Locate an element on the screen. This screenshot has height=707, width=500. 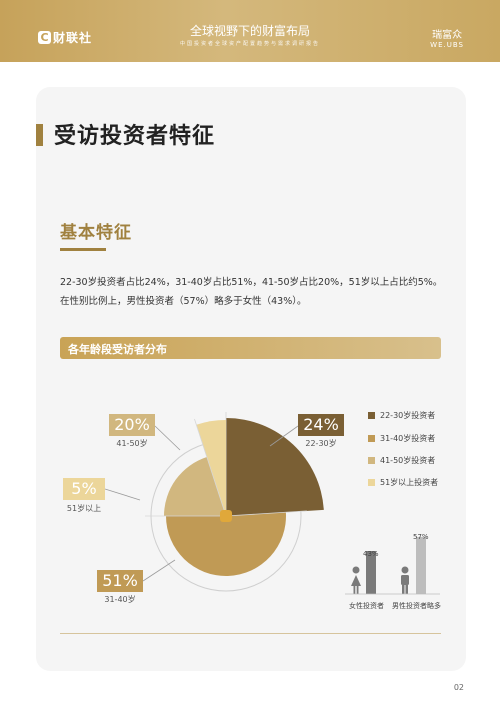
page-number: 02 is located at coordinates (458, 687).